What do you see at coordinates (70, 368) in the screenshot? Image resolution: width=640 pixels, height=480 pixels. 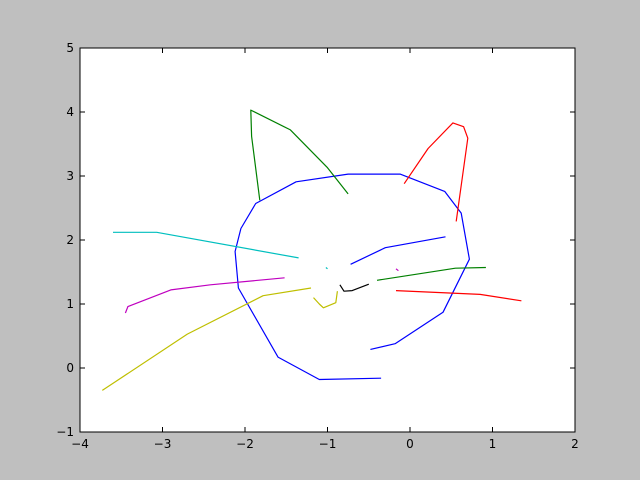 I see `y-tick-label: 0` at bounding box center [70, 368].